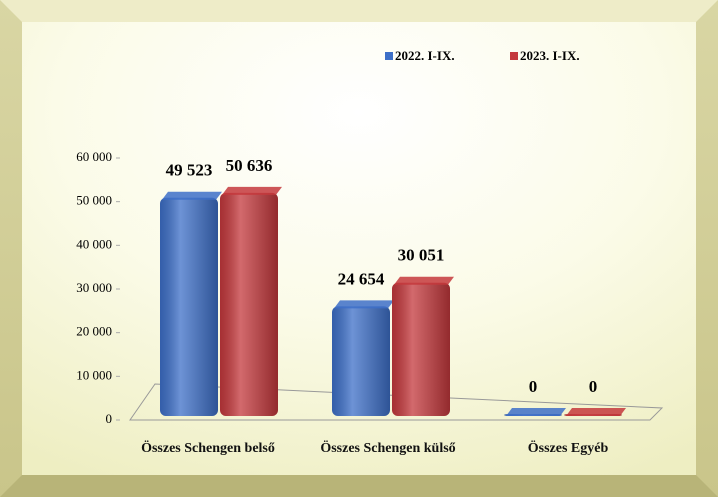  Describe the element at coordinates (189, 170) in the screenshot. I see `value-label: 49 523` at that location.